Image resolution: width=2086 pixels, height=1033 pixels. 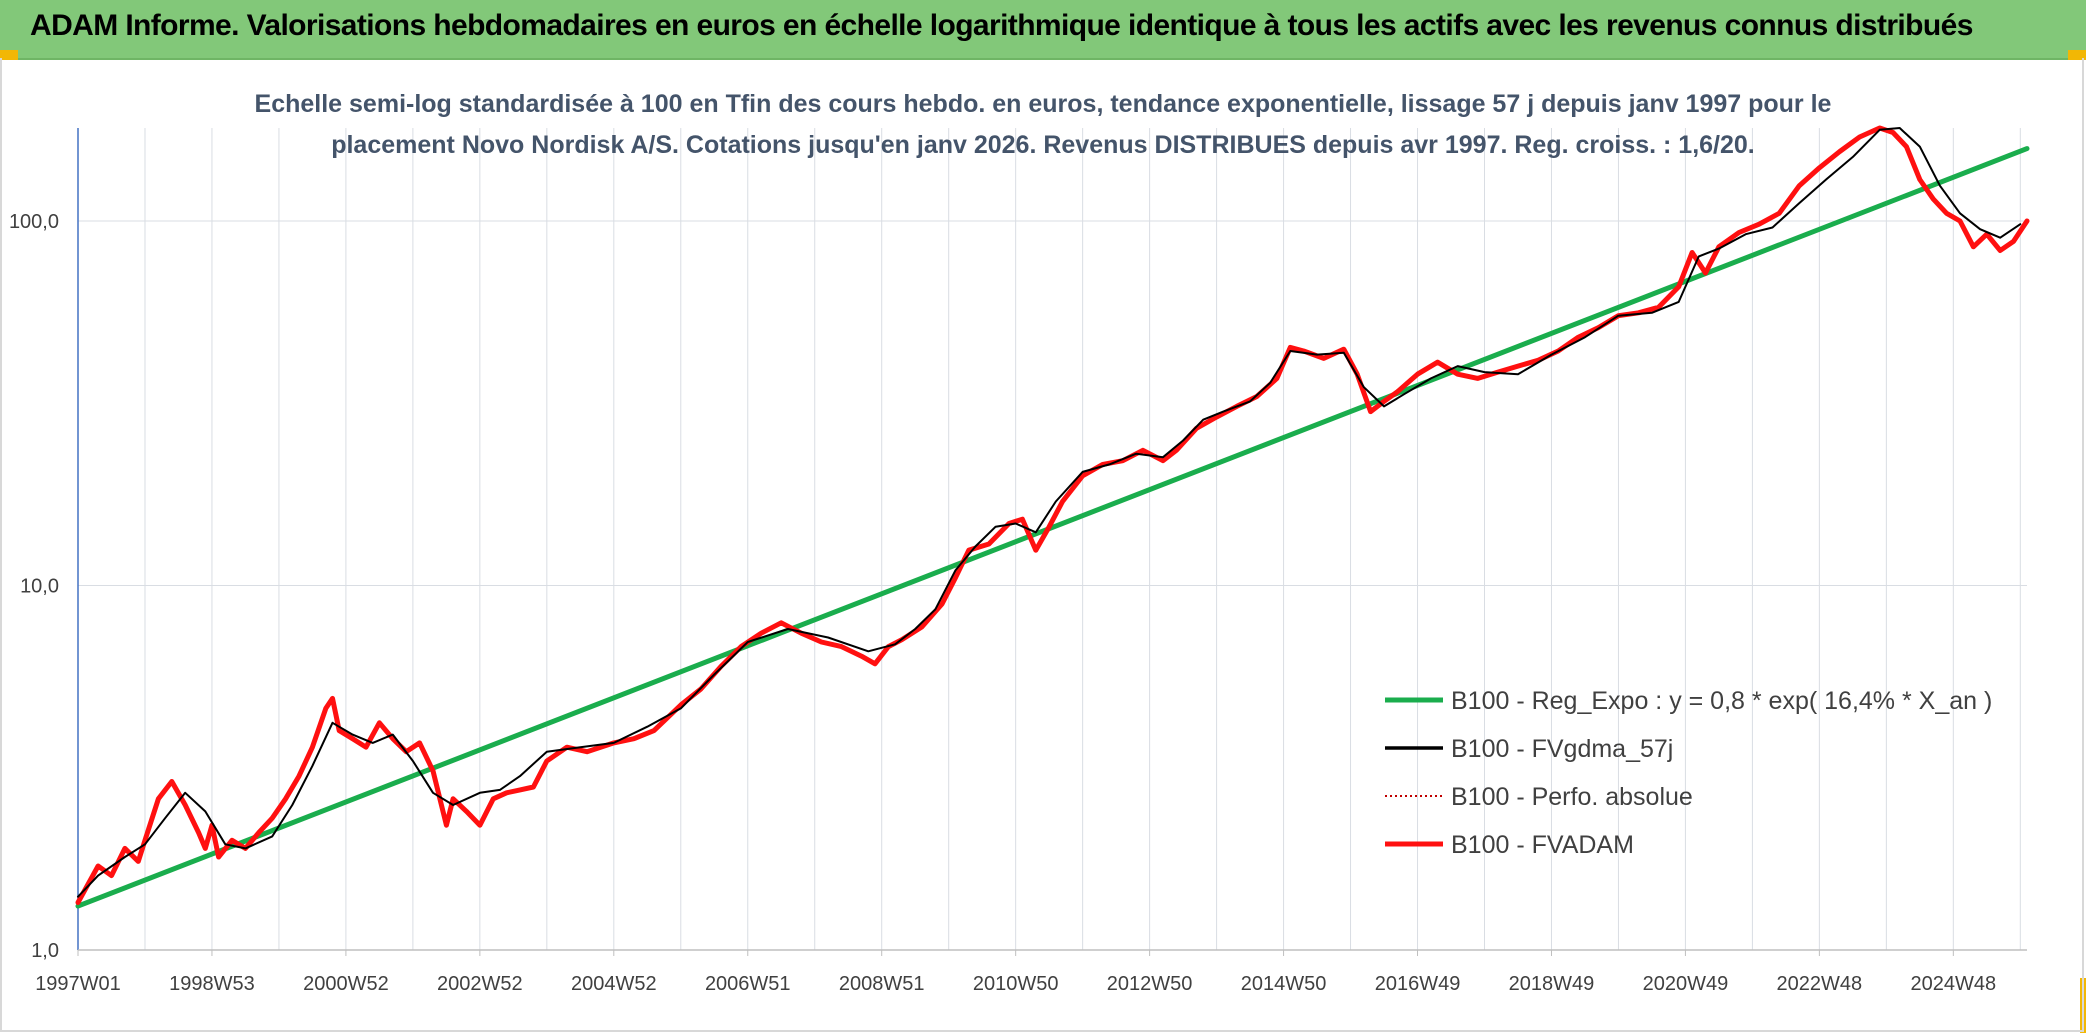 I want to click on x-tick-label-12: 2020W49, so click(x=1686, y=984).